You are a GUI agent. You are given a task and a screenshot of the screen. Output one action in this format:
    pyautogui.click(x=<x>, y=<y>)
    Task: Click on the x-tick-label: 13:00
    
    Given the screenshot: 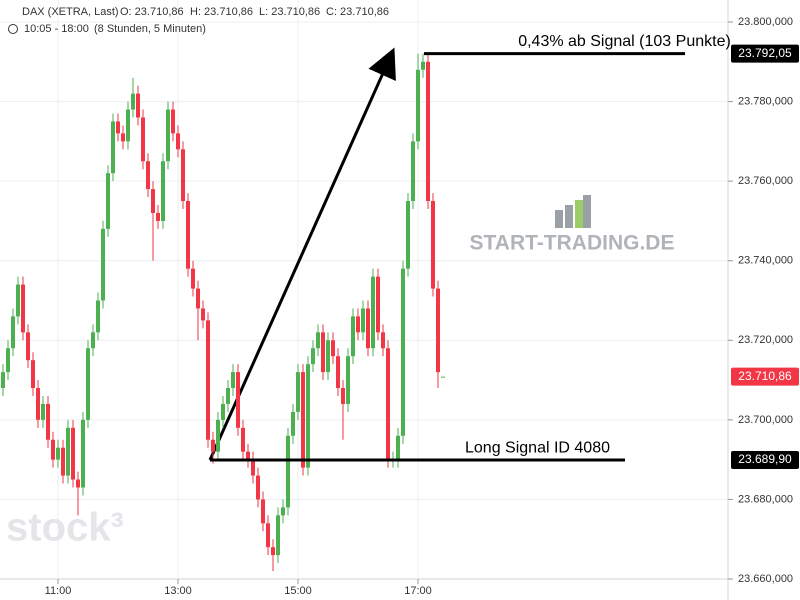 What is the action you would take?
    pyautogui.click(x=178, y=591)
    